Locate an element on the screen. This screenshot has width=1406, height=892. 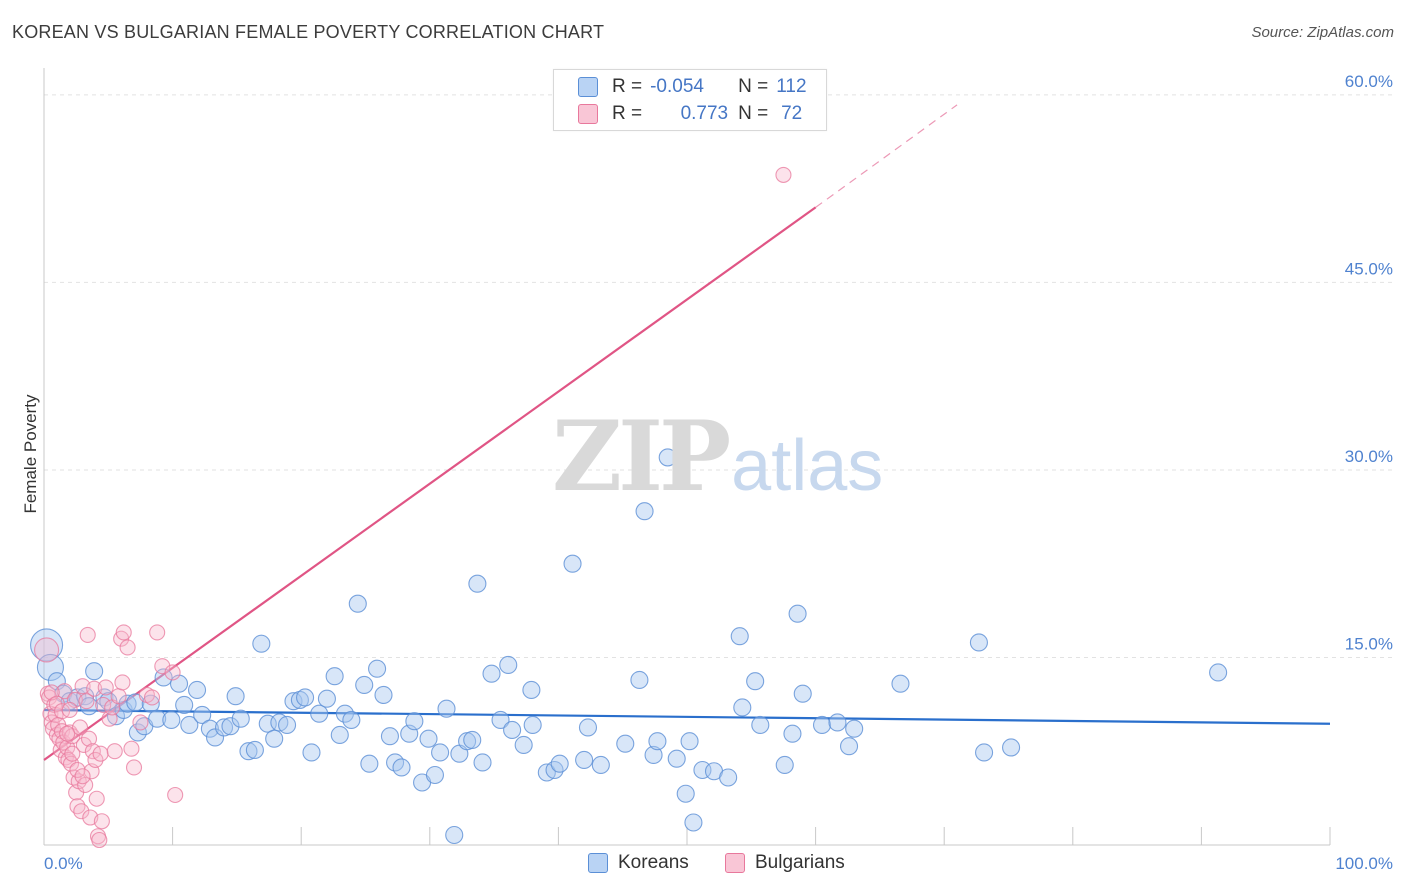
stats-legend-box: R = -0.054 N = 112 R = 0.773 N = 72 is located at coordinates (690, 100).